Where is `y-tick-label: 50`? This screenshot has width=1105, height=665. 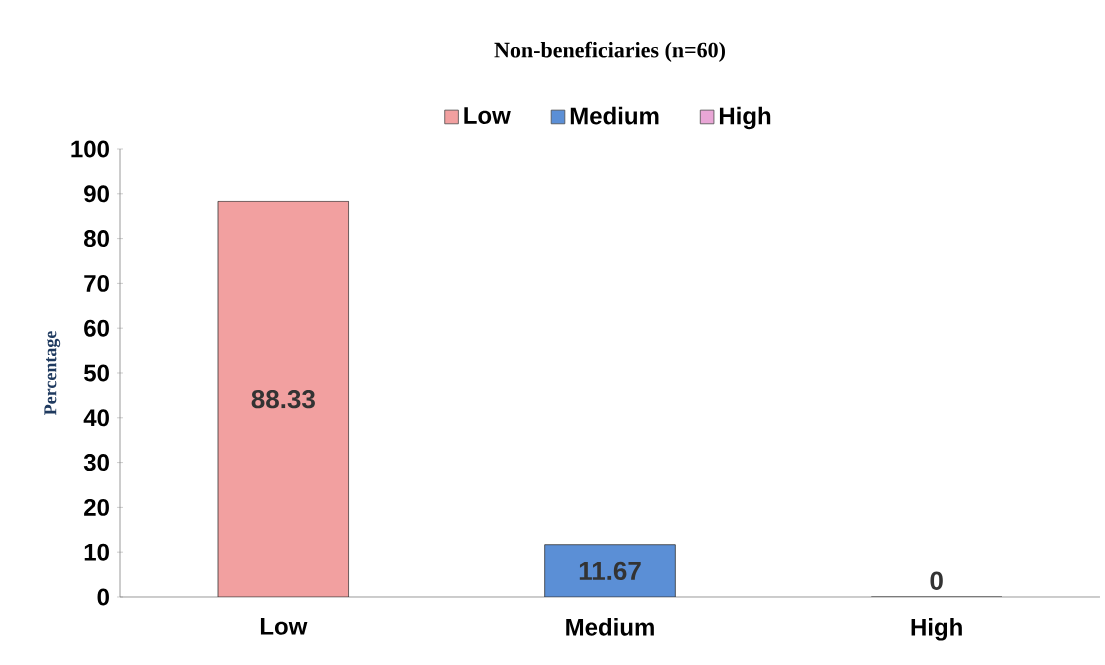
y-tick-label: 50 is located at coordinates (96, 373).